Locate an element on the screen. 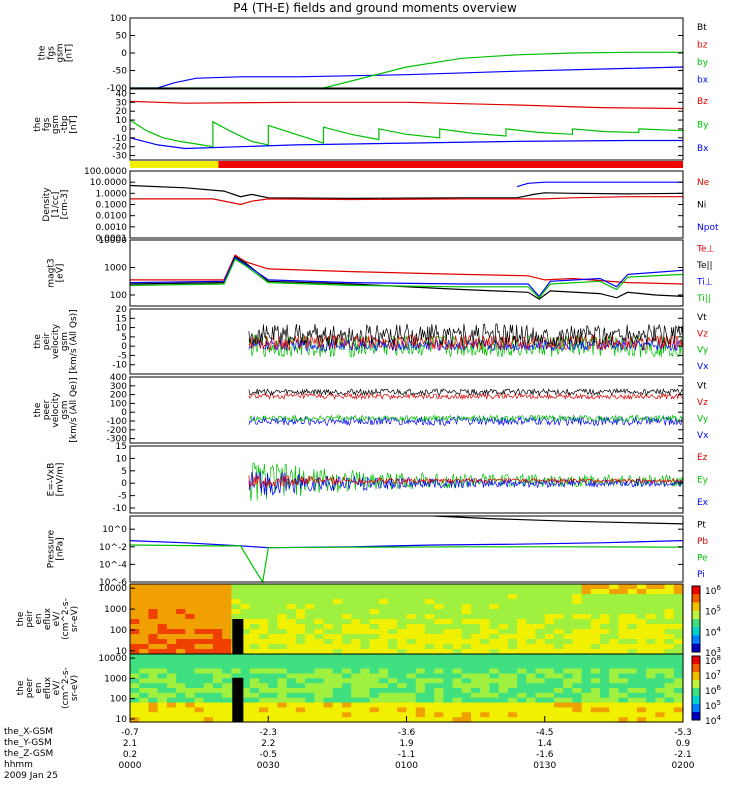 This screenshot has width=750, height=800. legend-fgl-0: Bz is located at coordinates (702, 102).